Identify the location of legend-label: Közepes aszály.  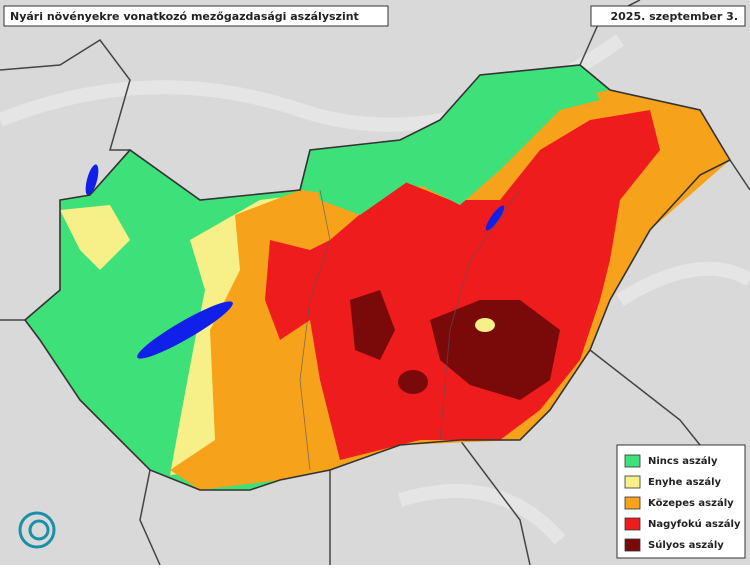
(691, 503).